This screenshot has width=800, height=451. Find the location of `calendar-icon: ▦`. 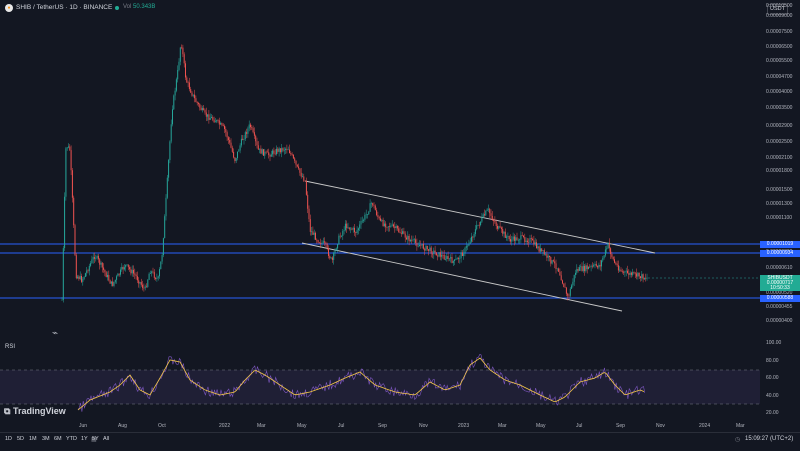

calendar-icon: ▦ is located at coordinates (94, 440).